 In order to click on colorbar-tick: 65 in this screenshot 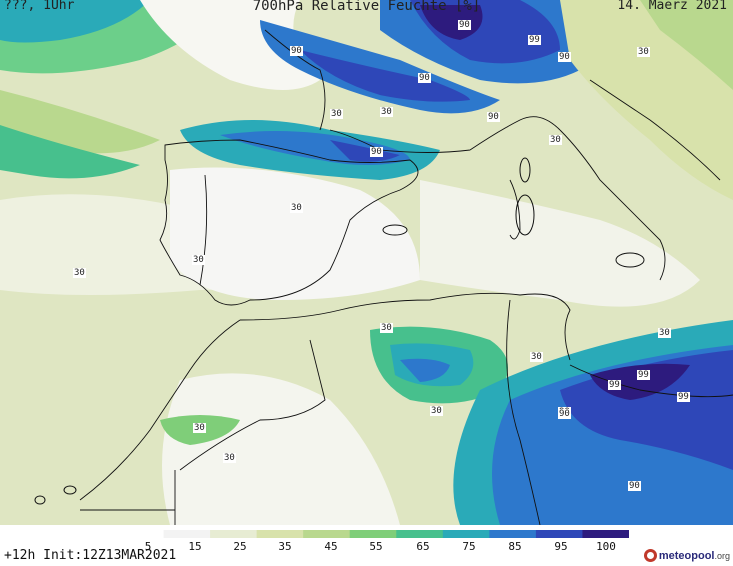, I will do `click(423, 546)`.